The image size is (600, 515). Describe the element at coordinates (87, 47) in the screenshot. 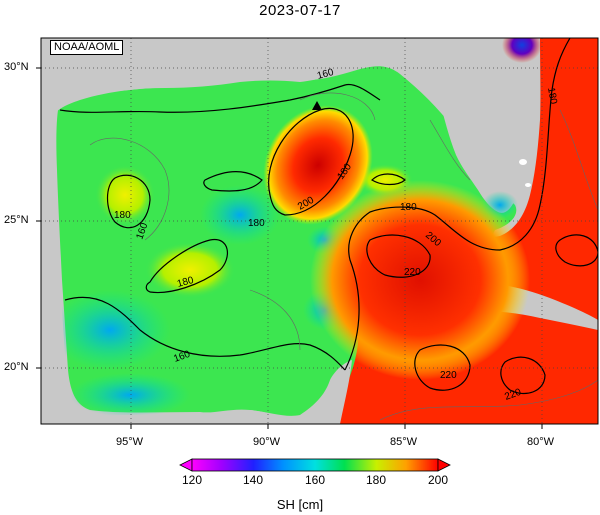

I see `source-watermark: NOAA/AOML` at that location.